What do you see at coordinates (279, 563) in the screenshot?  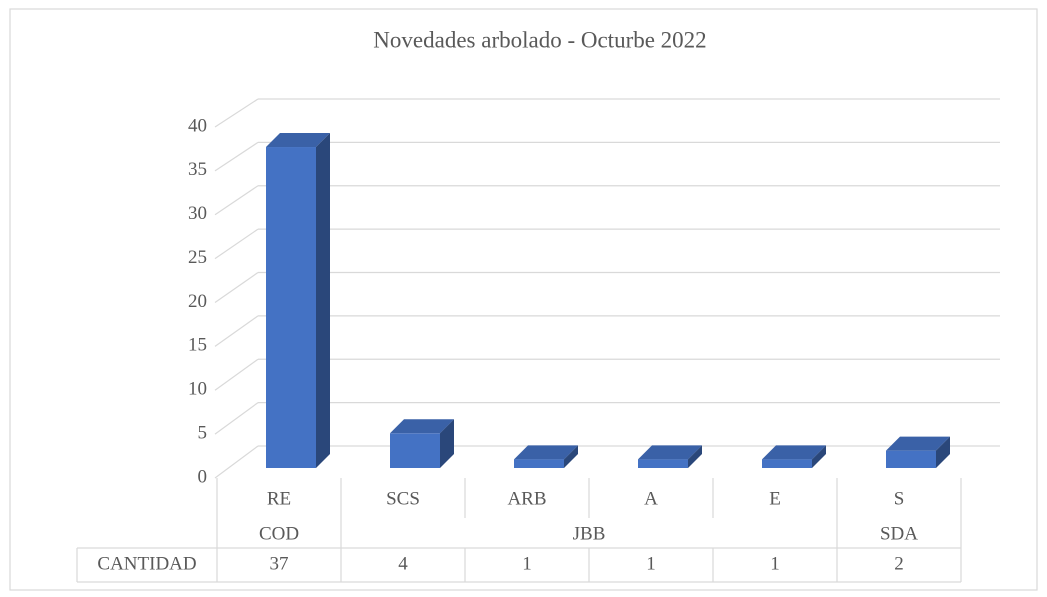 I see `table-value: 37` at bounding box center [279, 563].